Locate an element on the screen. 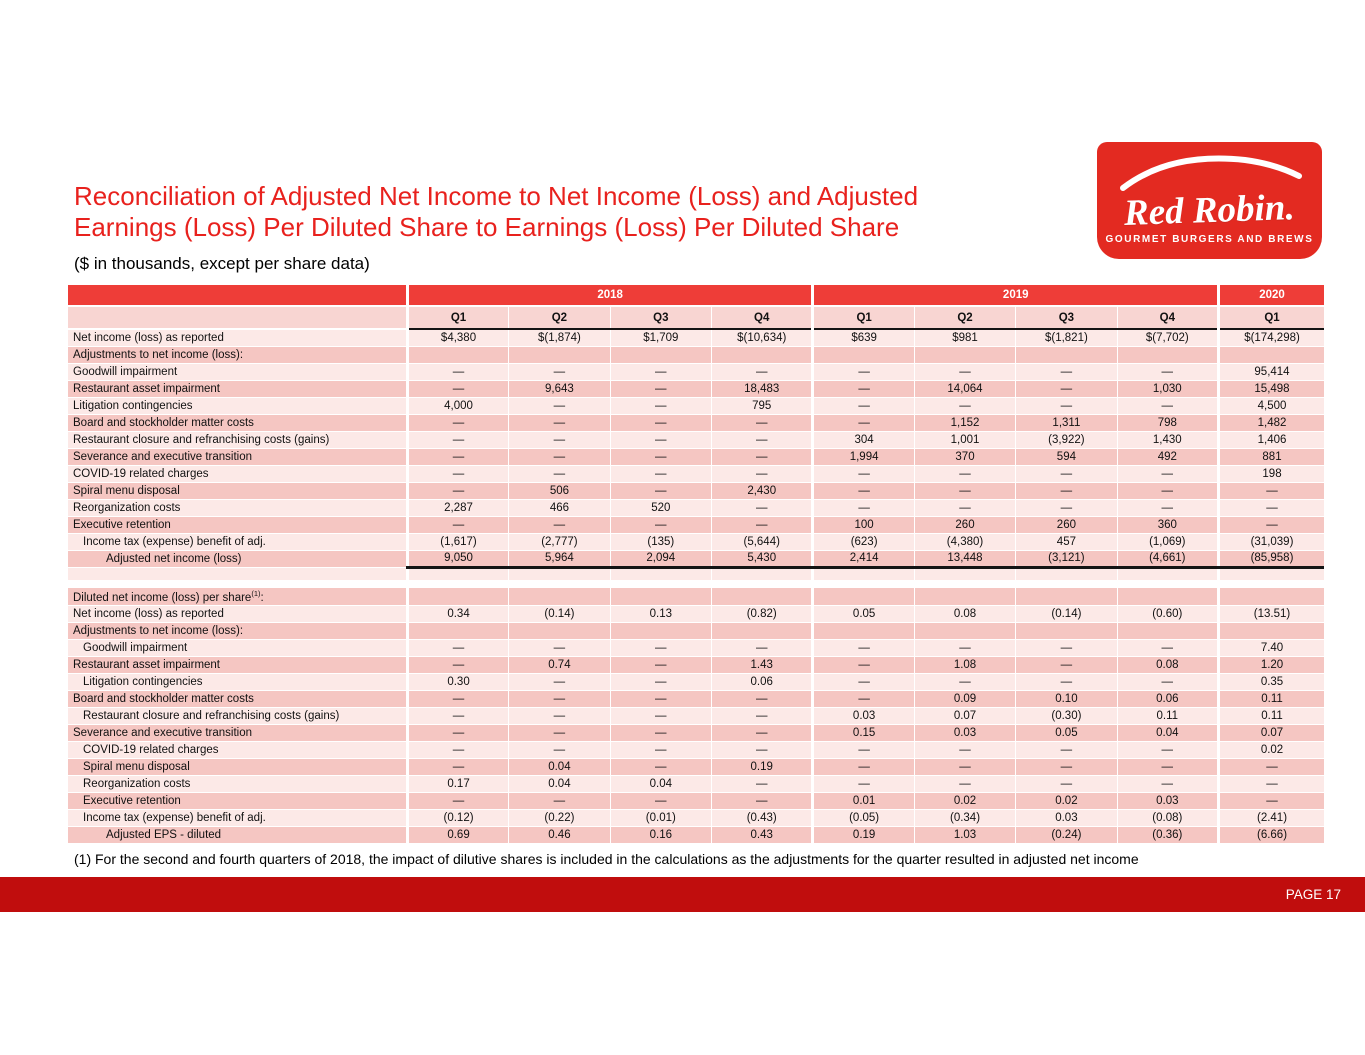 The width and height of the screenshot is (1365, 1055). value-cell: 2,414 is located at coordinates (863, 559).